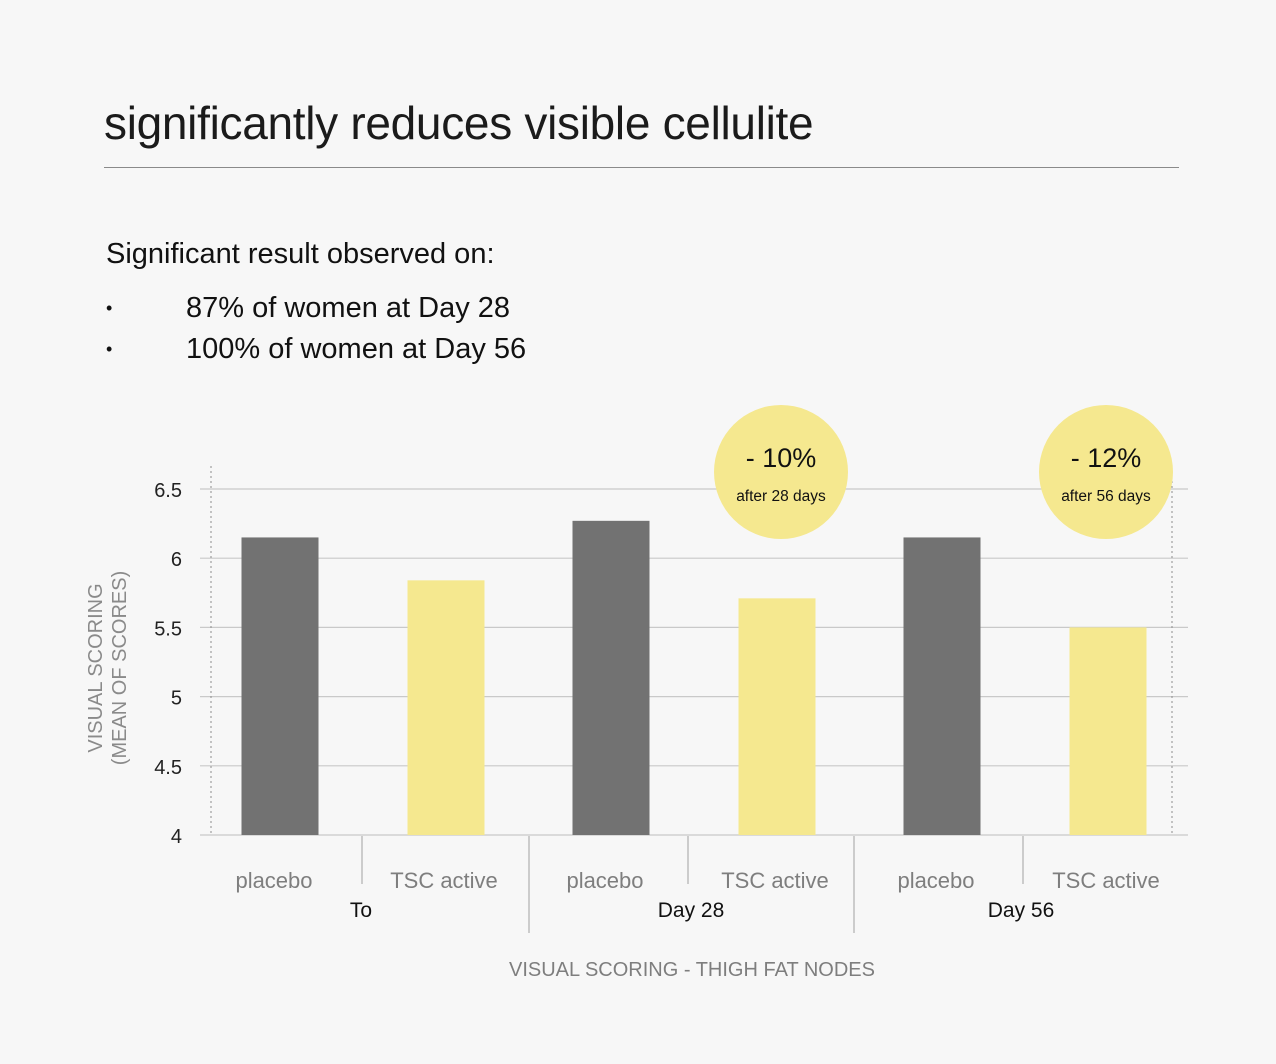 This screenshot has width=1276, height=1064. Describe the element at coordinates (348, 308) in the screenshot. I see `list-item-text: 87% of women at Day 28` at that location.